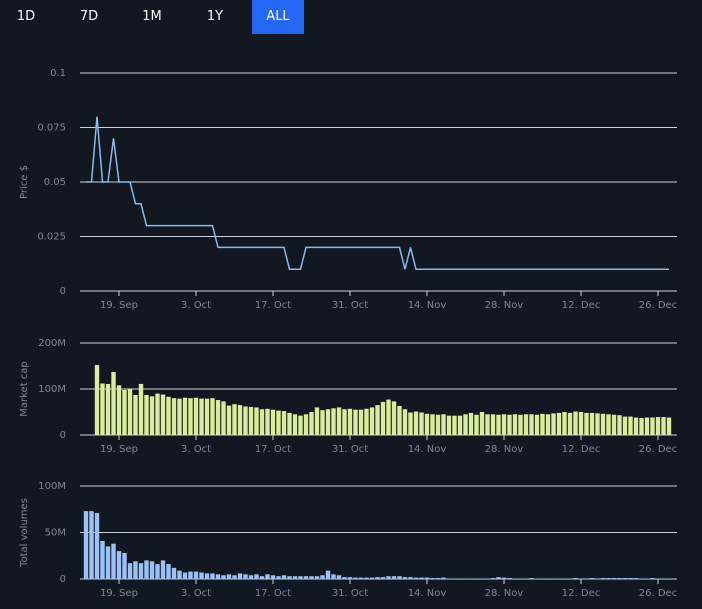 Image resolution: width=702 pixels, height=609 pixels. Describe the element at coordinates (278, 17) in the screenshot. I see `range-button: ALL` at that location.